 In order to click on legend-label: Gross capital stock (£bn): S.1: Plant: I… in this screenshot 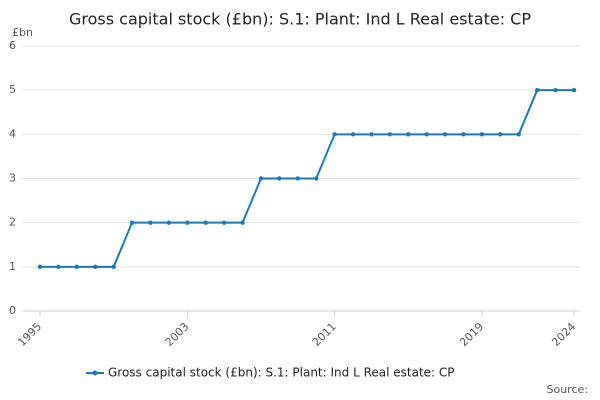, I will do `click(281, 373)`.